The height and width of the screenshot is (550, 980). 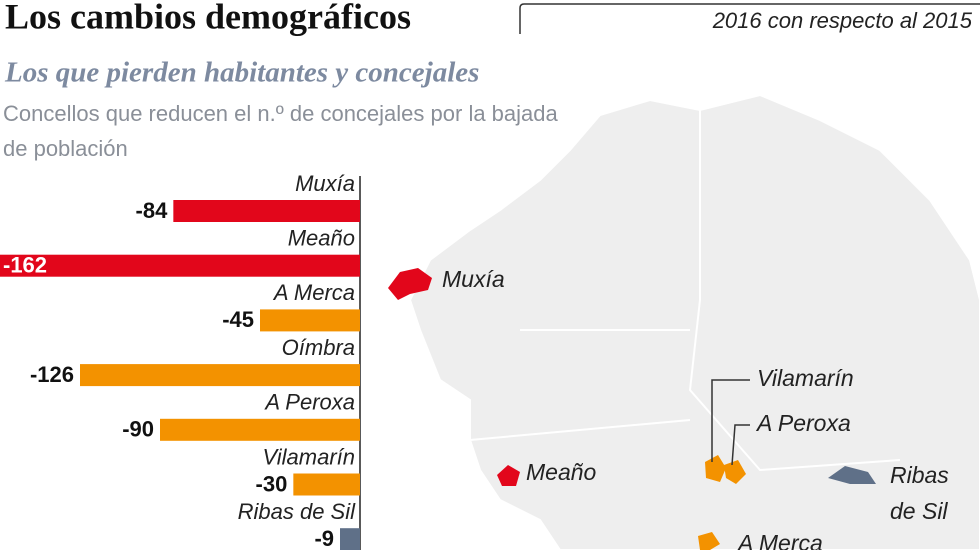 I want to click on category-label: A Peroxa, so click(x=309, y=402).